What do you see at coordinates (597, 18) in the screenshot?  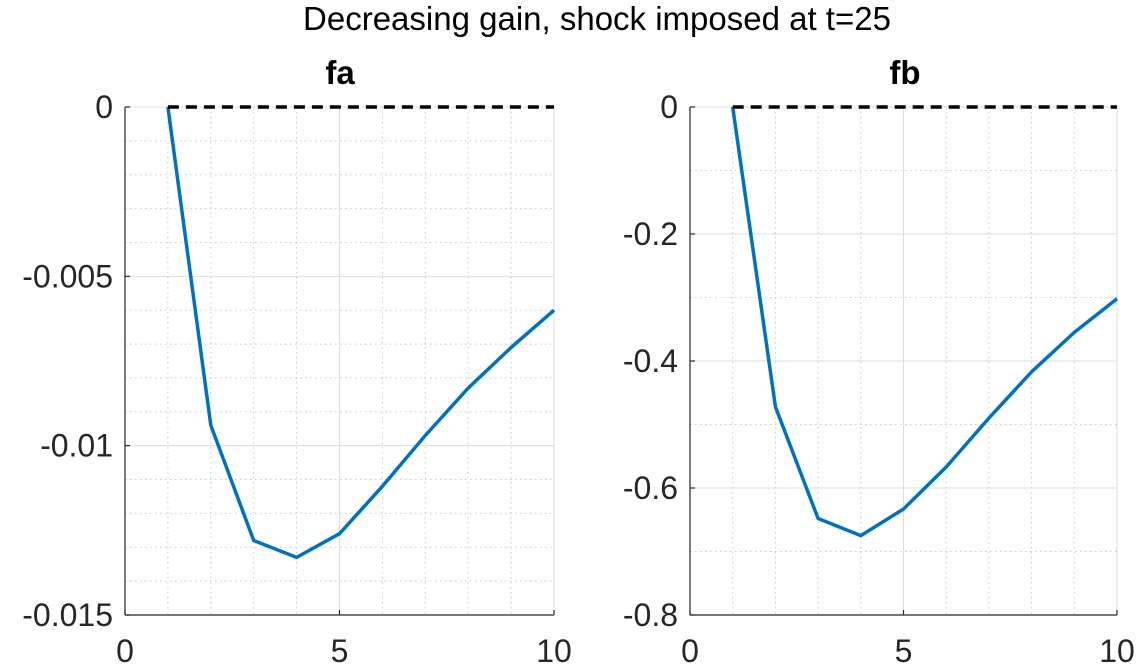 I see `figure-title: Decreasing gain, shock imposed at t=25` at bounding box center [597, 18].